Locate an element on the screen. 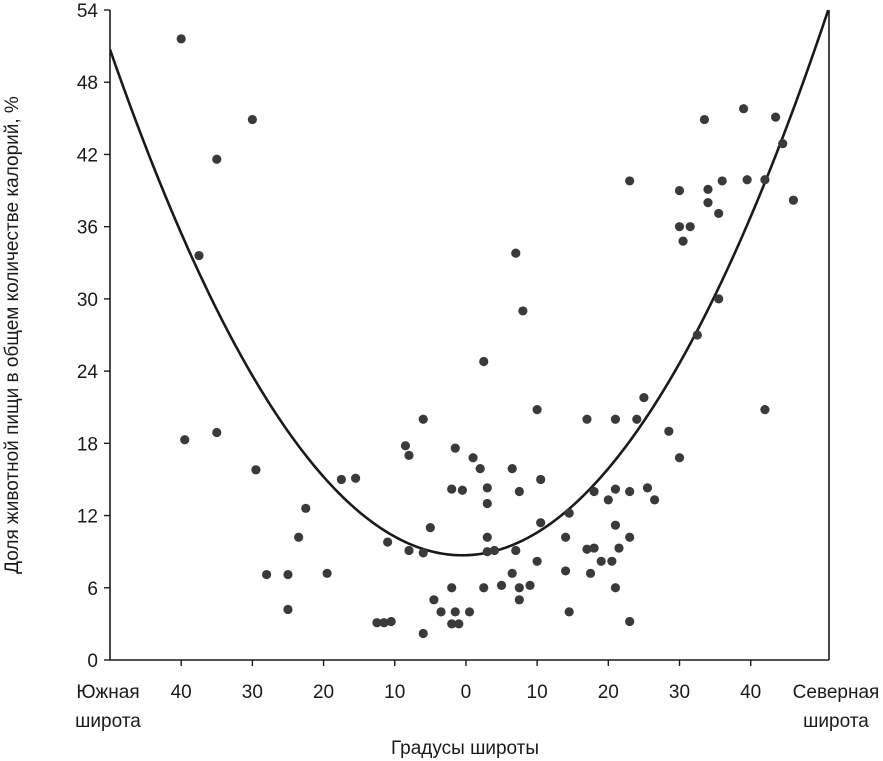 The width and height of the screenshot is (883, 761). y-axis-ticks: 0 6 12 18 24 30 36 42 48 54 is located at coordinates (93, 336).